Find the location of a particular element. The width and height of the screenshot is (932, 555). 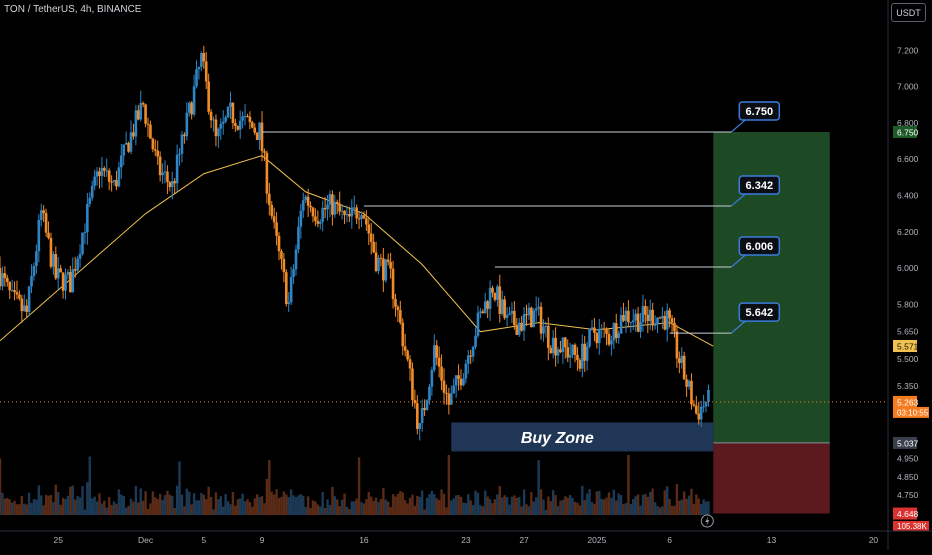

currency-button: USDT is located at coordinates (908, 12).